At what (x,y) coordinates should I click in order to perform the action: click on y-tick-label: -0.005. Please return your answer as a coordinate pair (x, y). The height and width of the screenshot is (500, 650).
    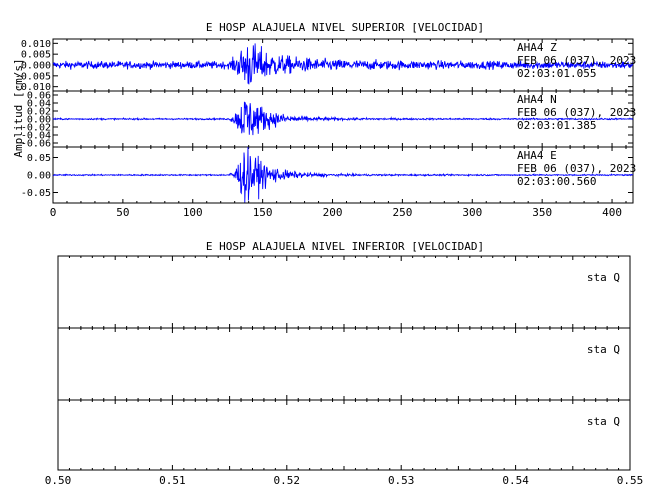
    Looking at the image, I should click on (33, 76).